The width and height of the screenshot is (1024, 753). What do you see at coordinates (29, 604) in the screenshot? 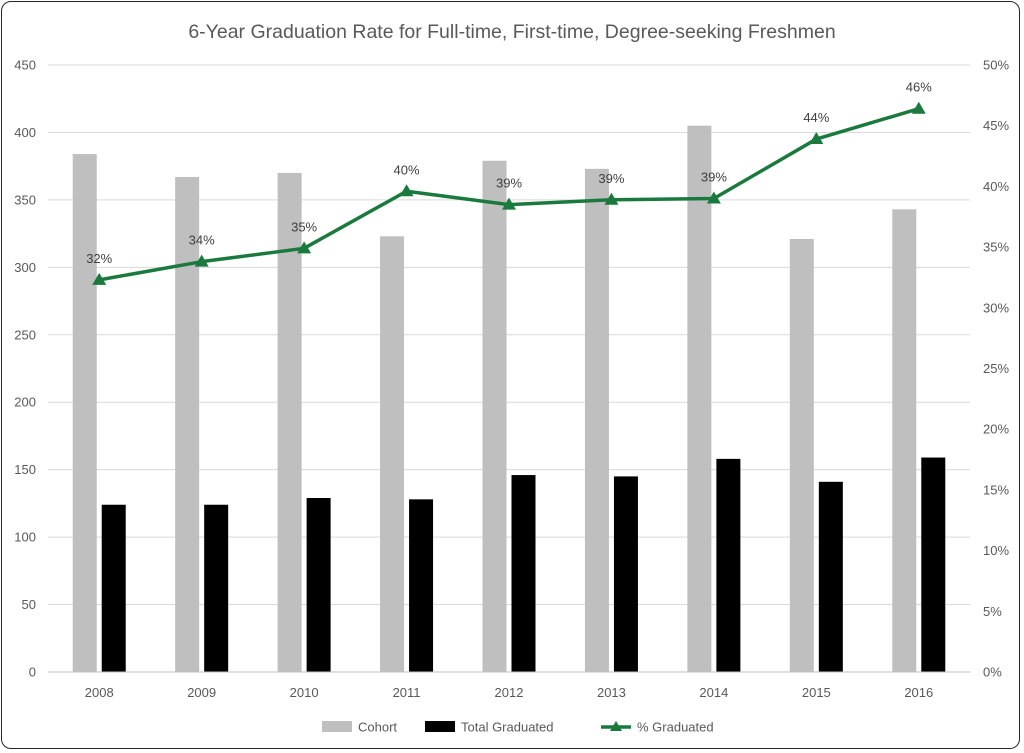
I see `y-left-tick-label: 50` at bounding box center [29, 604].